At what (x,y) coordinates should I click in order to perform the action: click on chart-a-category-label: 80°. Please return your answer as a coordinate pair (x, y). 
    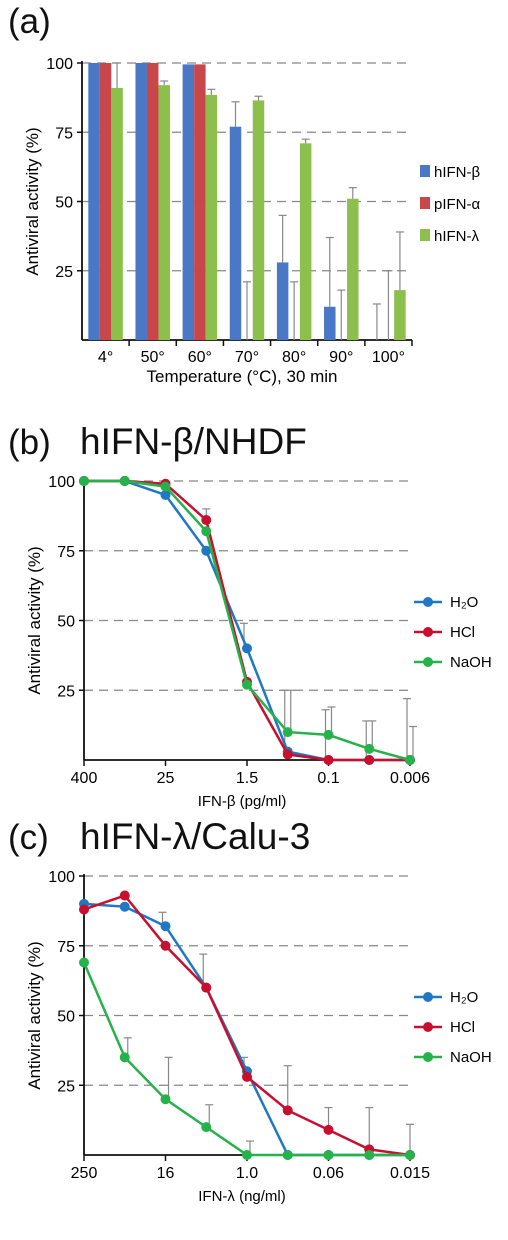
    Looking at the image, I should click on (294, 357).